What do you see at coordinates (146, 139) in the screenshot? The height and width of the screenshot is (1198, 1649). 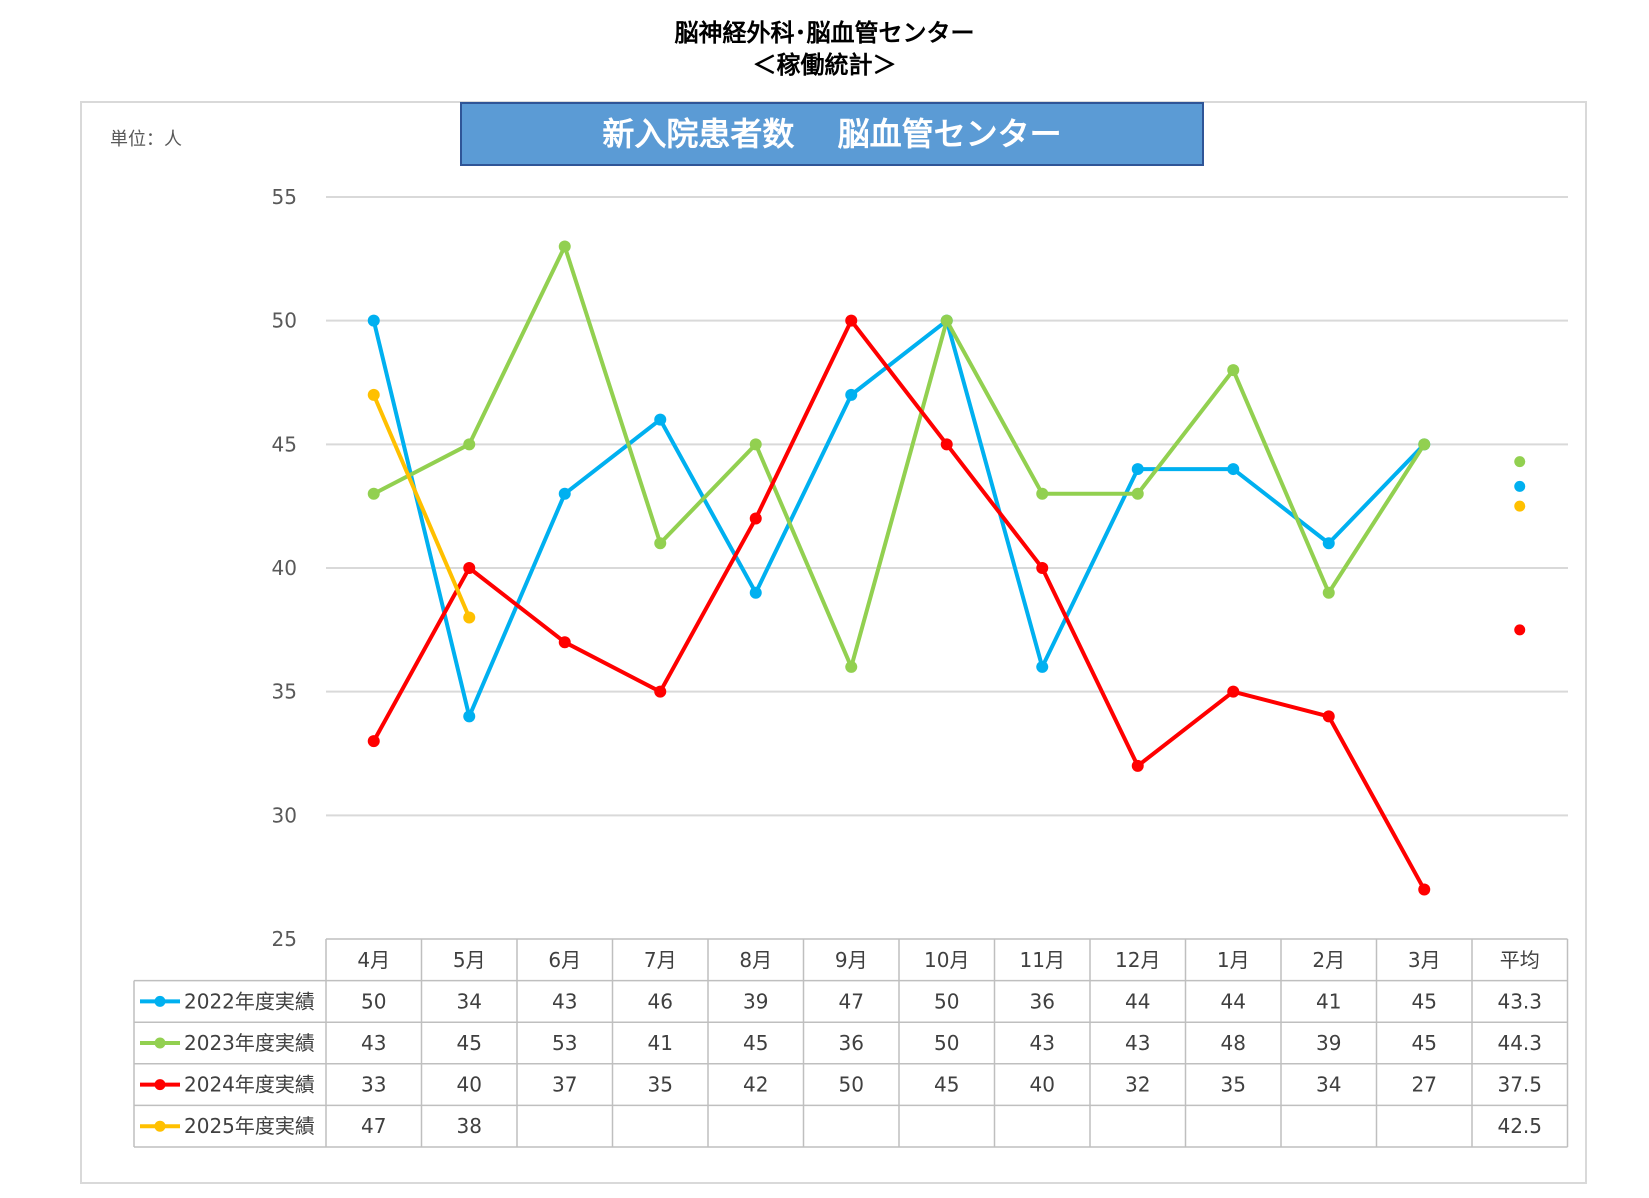 I see `unit-label: 単位：人` at bounding box center [146, 139].